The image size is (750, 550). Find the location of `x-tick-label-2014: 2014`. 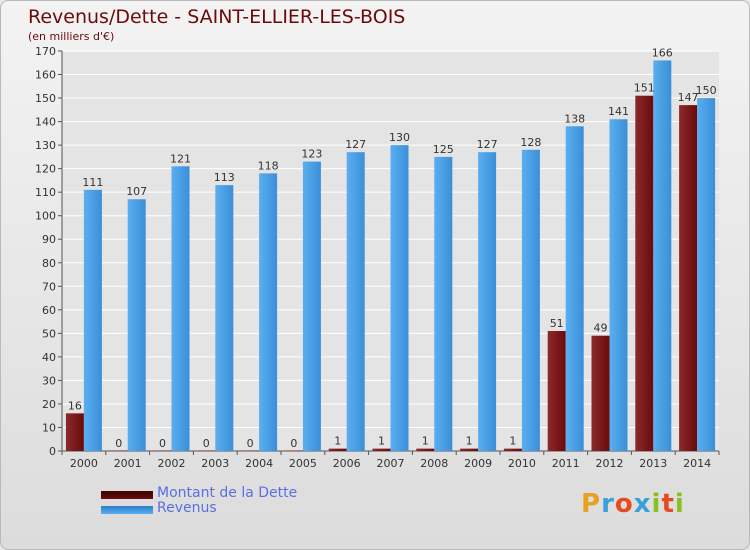

x-tick-label-2014: 2014 is located at coordinates (697, 463).